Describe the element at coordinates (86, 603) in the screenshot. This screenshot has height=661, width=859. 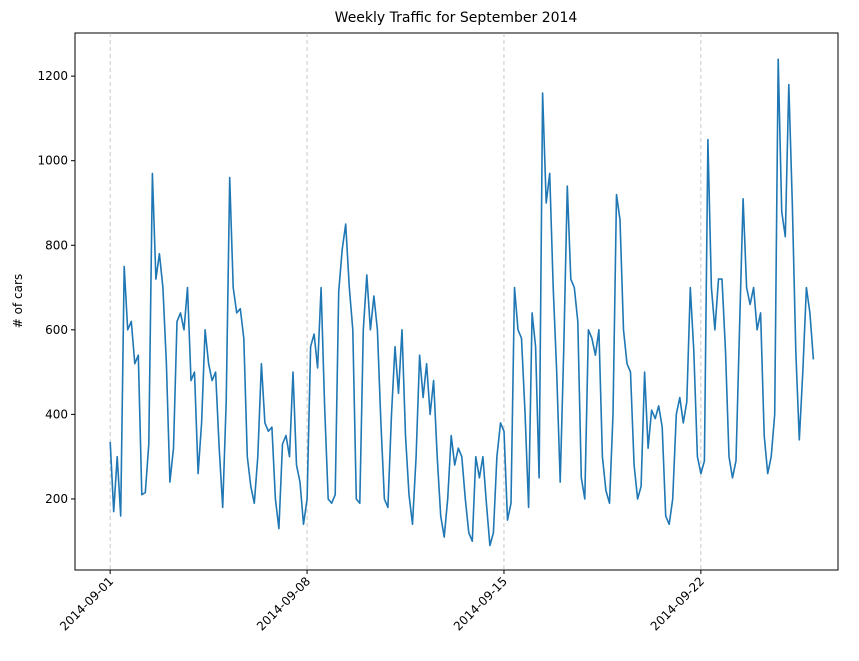
I see `x-tick-label: 2014-09-01` at that location.